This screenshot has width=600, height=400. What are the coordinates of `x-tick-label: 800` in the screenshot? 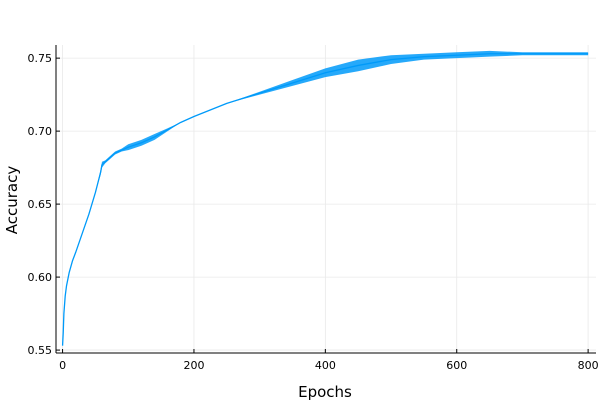 It's located at (588, 365).